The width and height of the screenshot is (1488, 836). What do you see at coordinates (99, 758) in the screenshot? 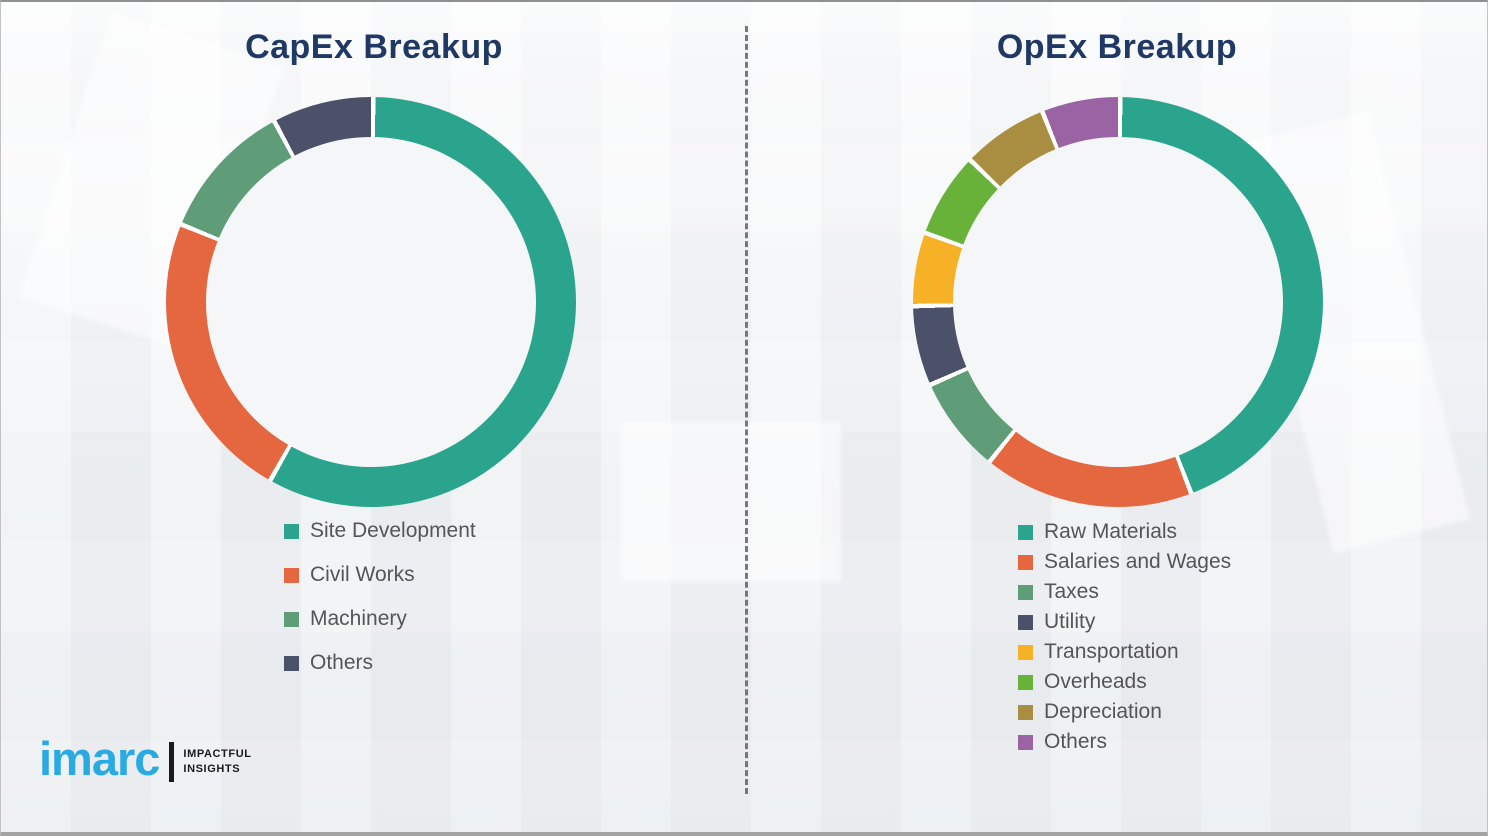
I see `imarc-logo-text: imarc` at bounding box center [99, 758].